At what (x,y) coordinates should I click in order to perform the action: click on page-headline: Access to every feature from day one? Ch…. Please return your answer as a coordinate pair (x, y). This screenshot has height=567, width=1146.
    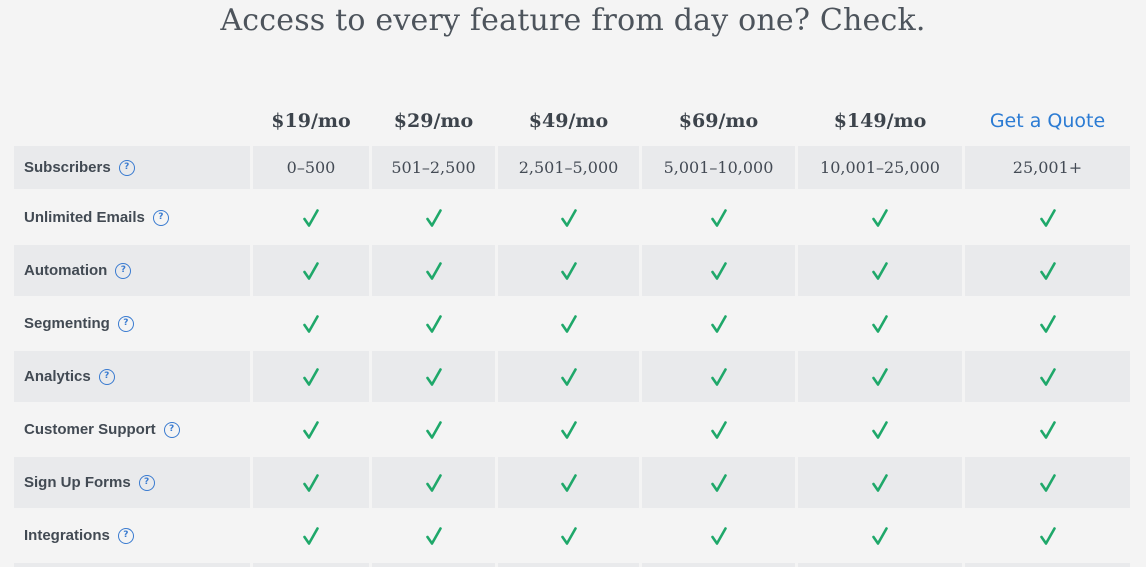
    Looking at the image, I should click on (573, 20).